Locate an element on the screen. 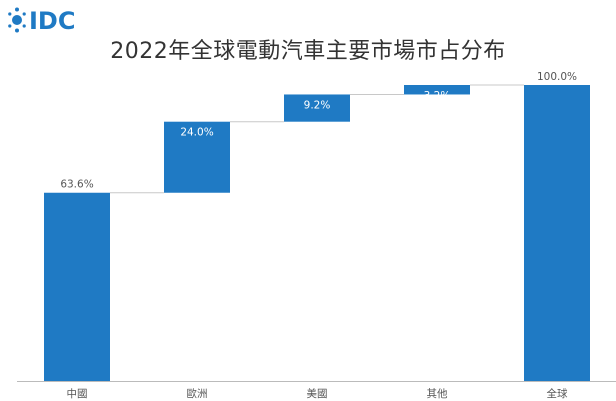  chart-title: 2022年全球電動汽車主要市場市占分布 is located at coordinates (308, 51).